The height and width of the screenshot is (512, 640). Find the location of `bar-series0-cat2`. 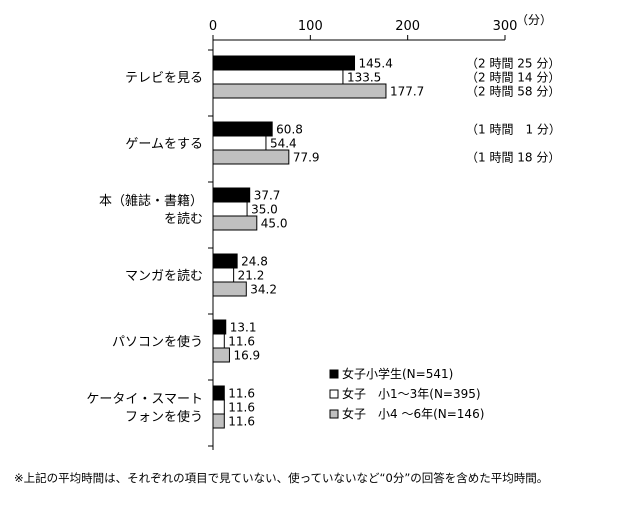

bar-series0-cat2 is located at coordinates (231, 195).